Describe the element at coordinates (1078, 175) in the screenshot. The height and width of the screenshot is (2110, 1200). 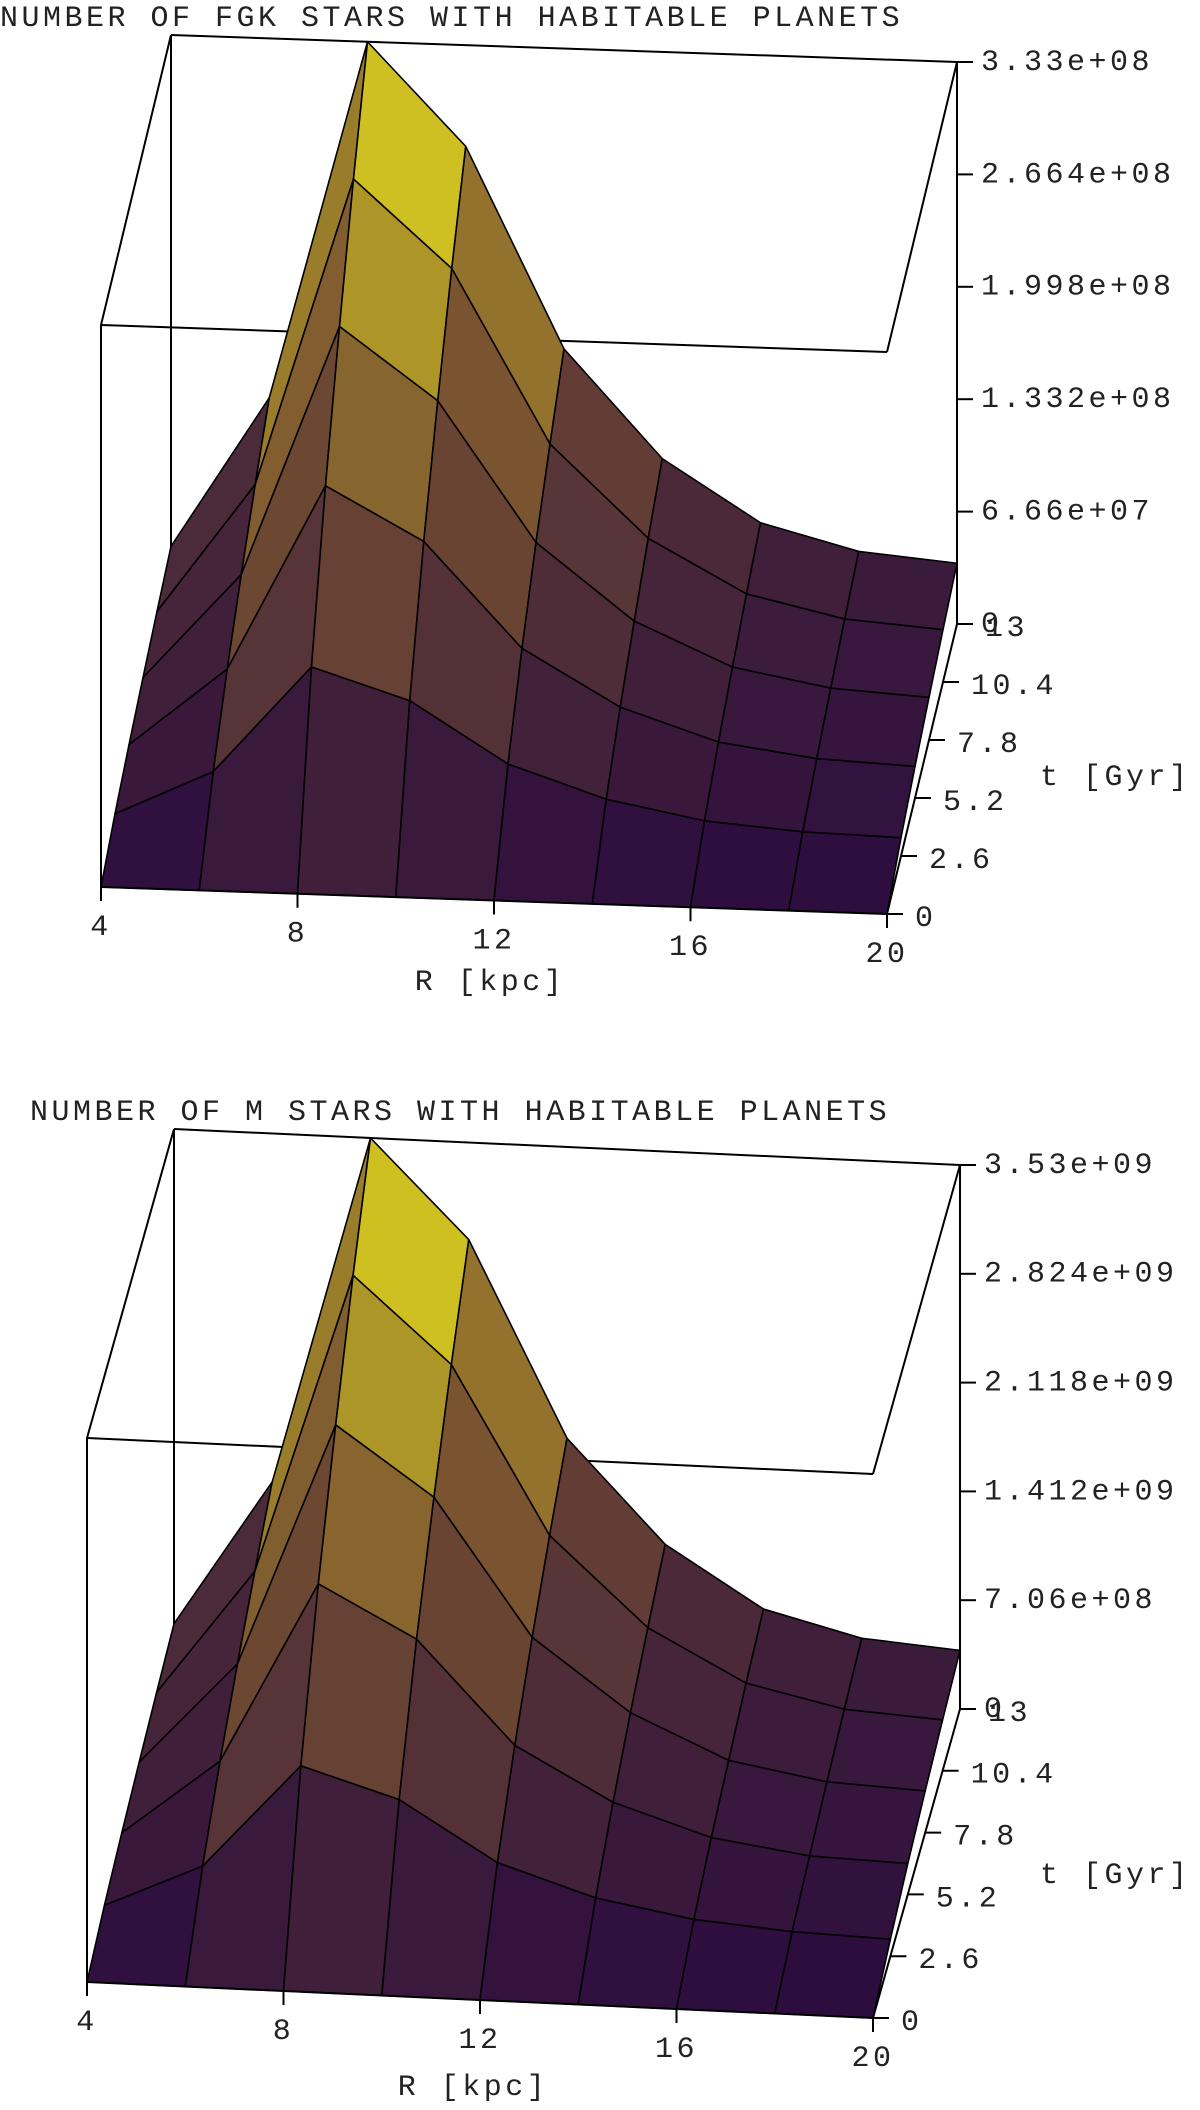
I see `z-tick-label: 2.664e+08` at that location.